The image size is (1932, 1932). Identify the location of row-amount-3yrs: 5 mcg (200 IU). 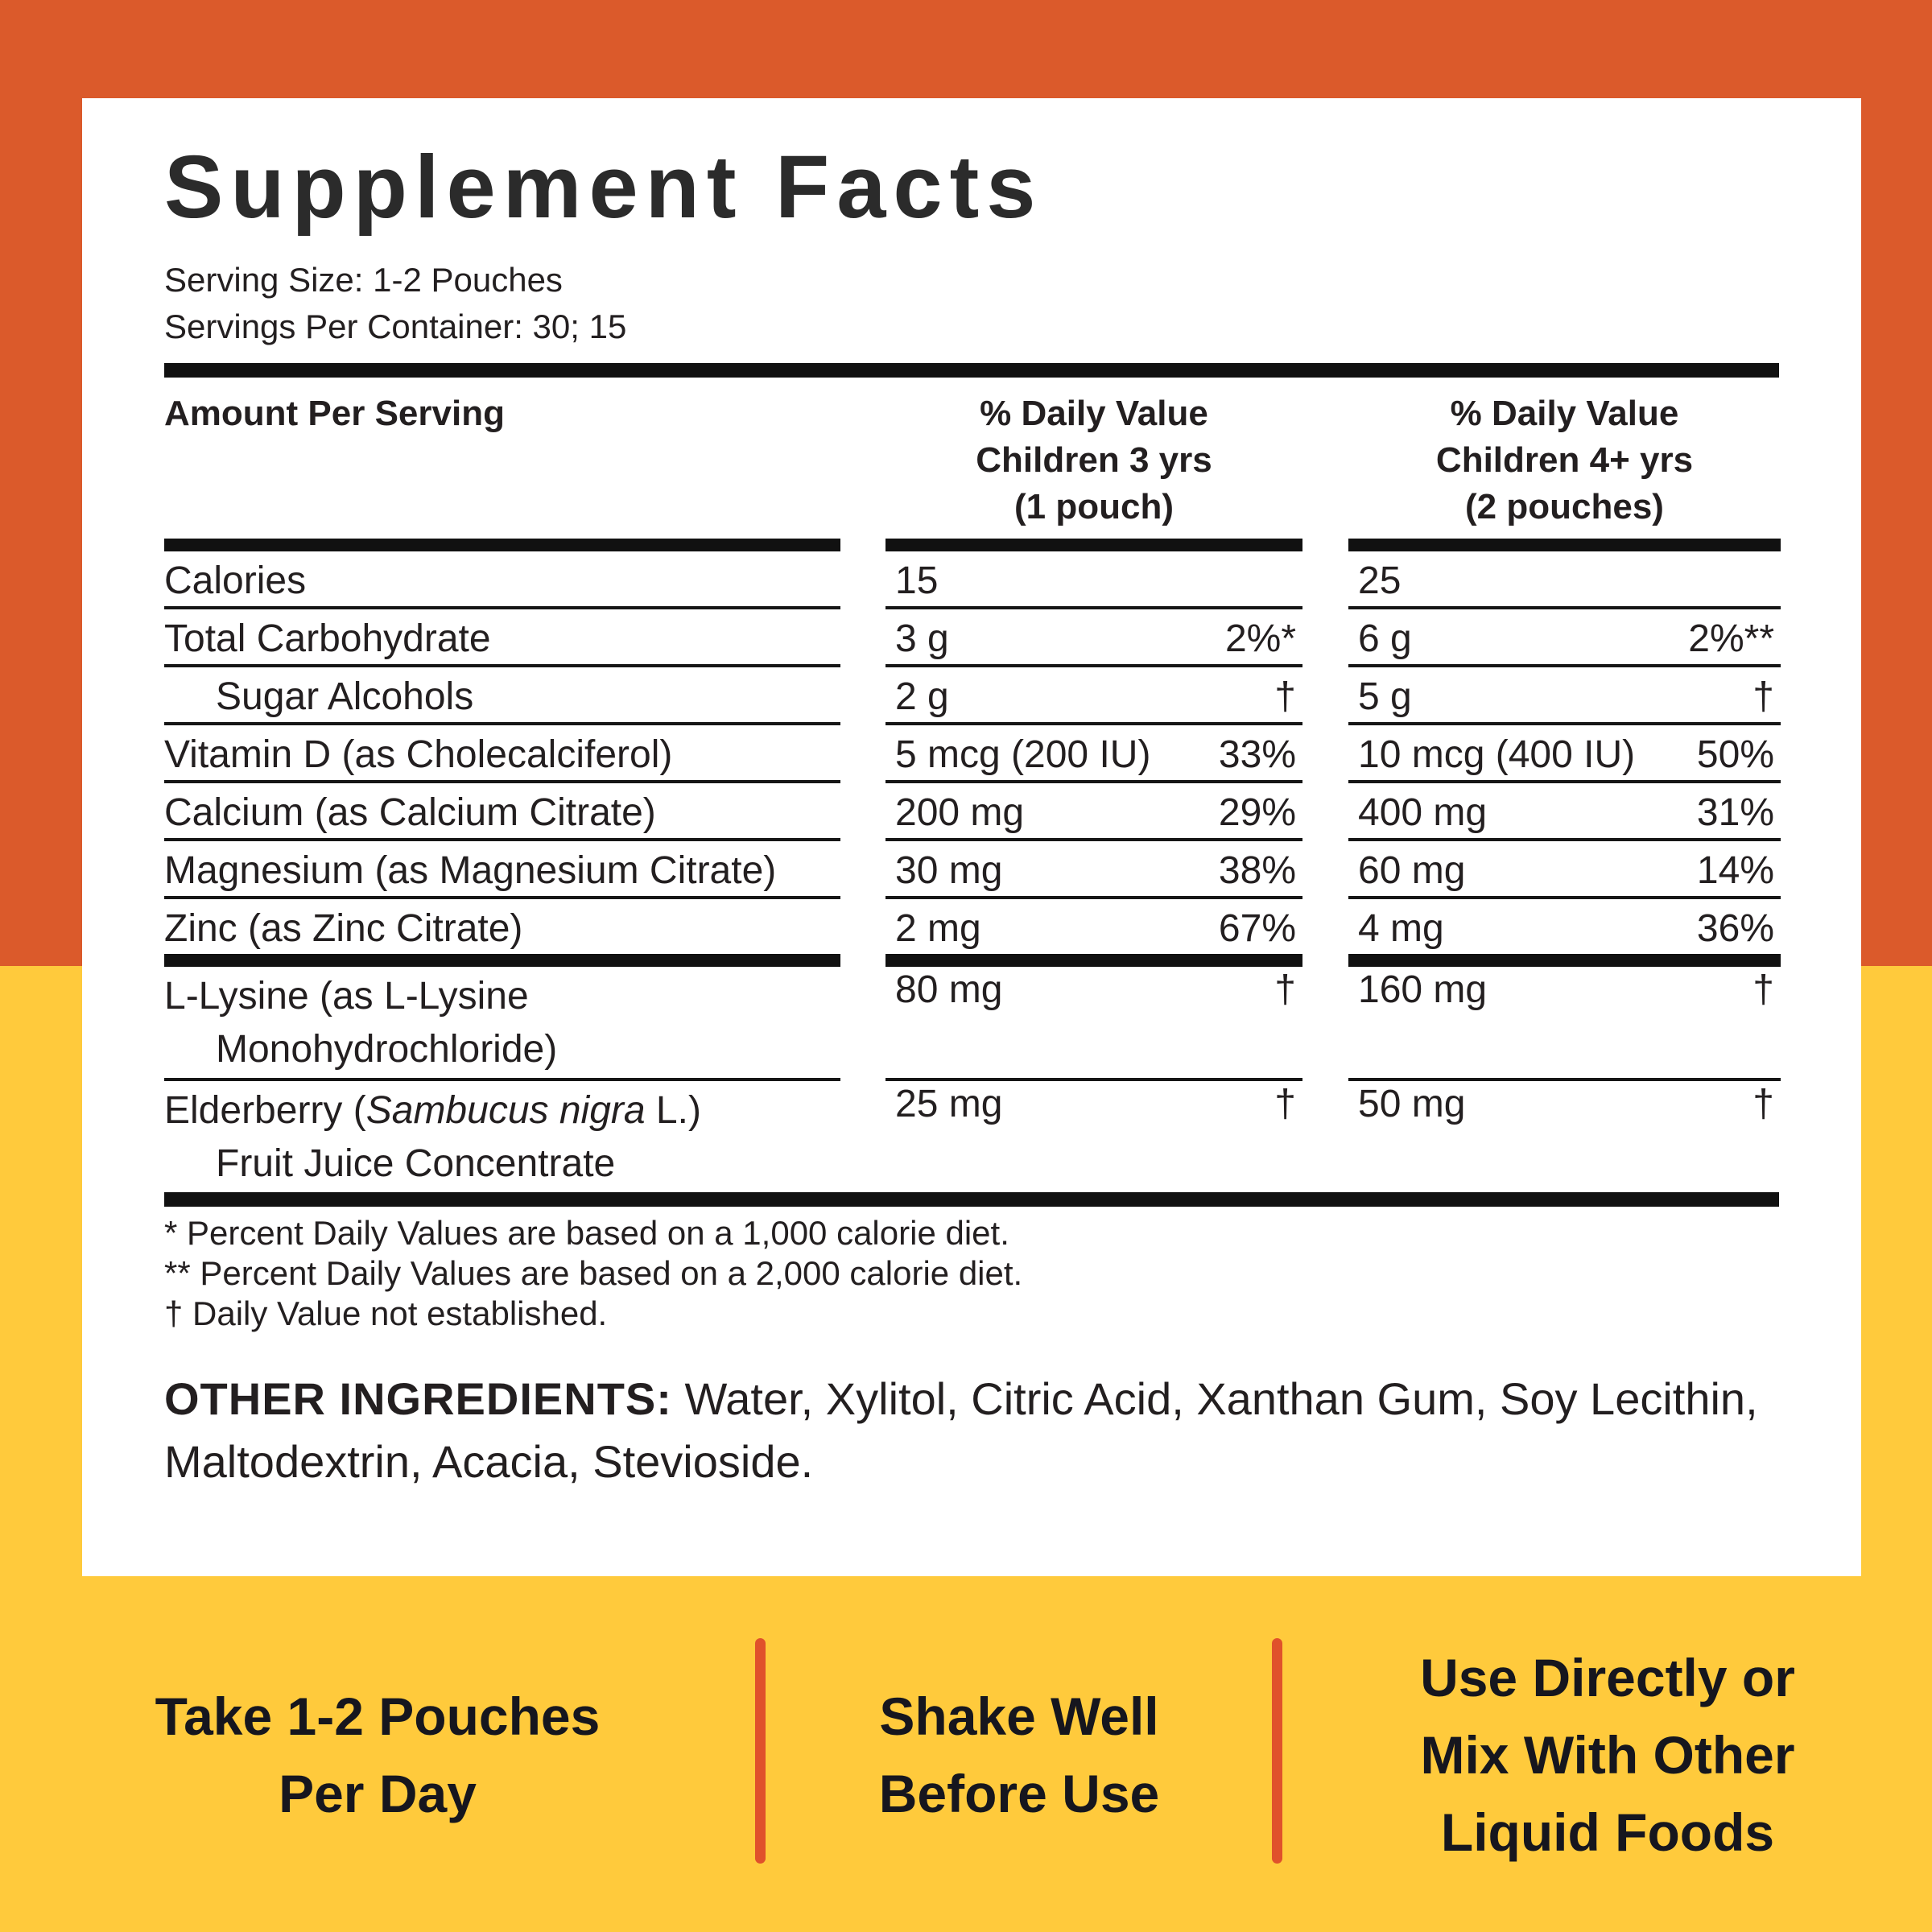
(1023, 754).